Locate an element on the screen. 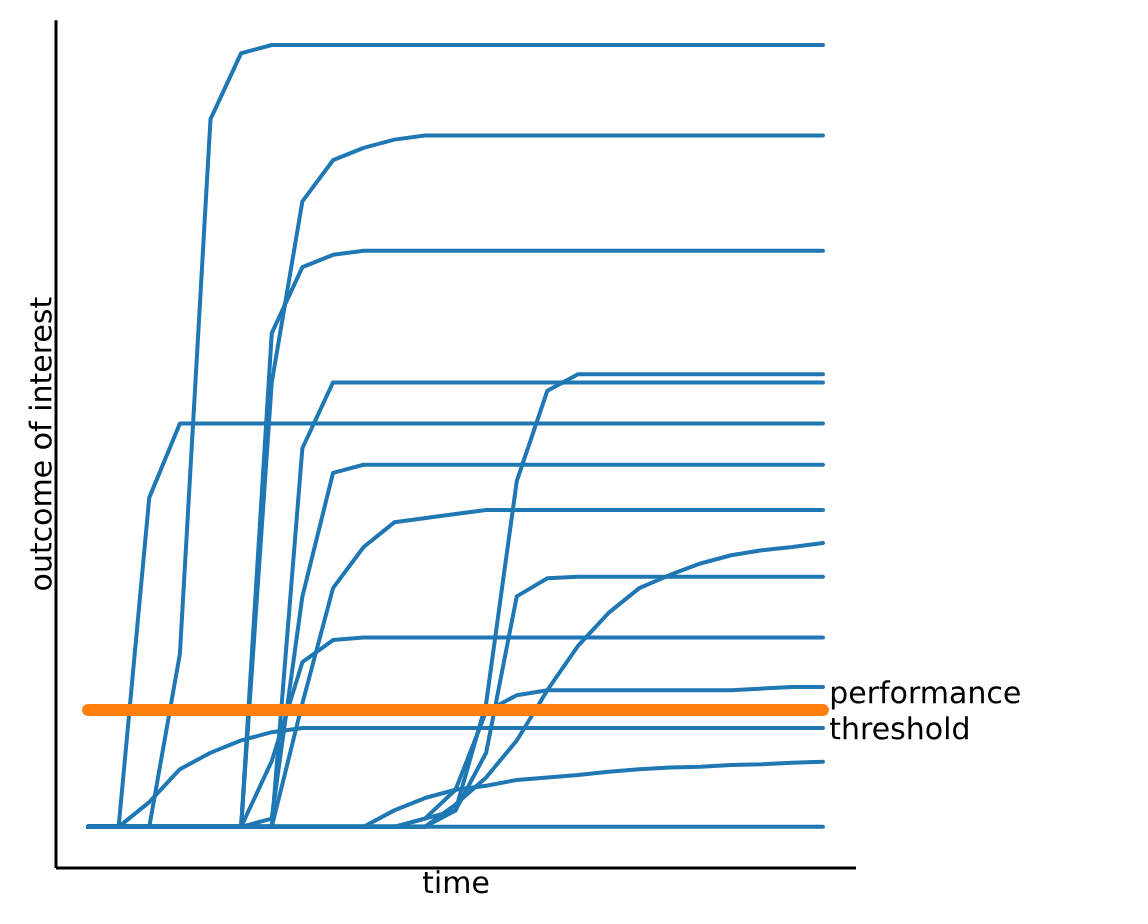 The height and width of the screenshot is (924, 1148). y-axis-title: outcome of interest is located at coordinates (40, 443).